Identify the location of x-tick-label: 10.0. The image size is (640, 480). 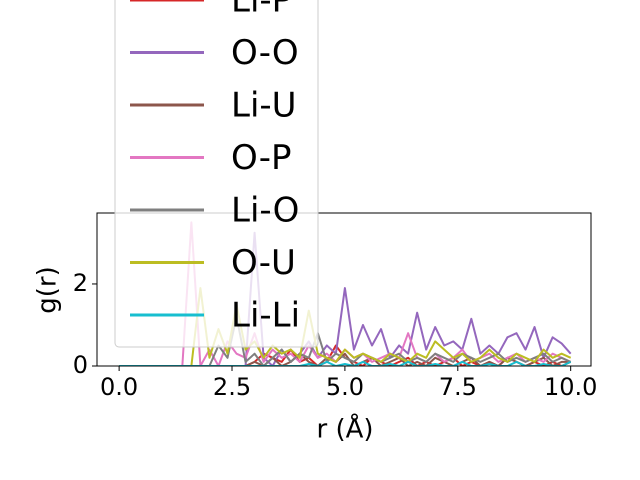
(570, 387).